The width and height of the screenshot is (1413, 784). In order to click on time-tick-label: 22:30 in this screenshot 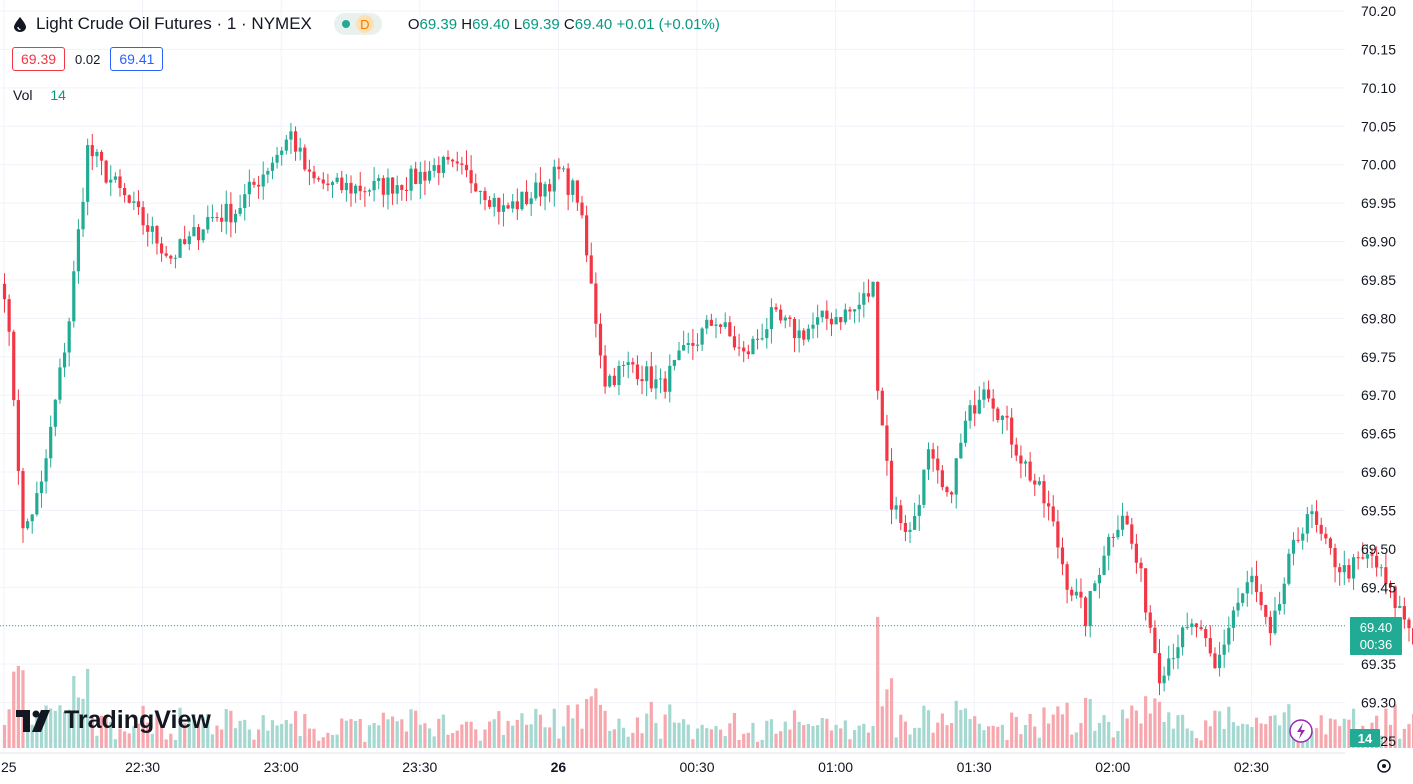, I will do `click(142, 767)`.